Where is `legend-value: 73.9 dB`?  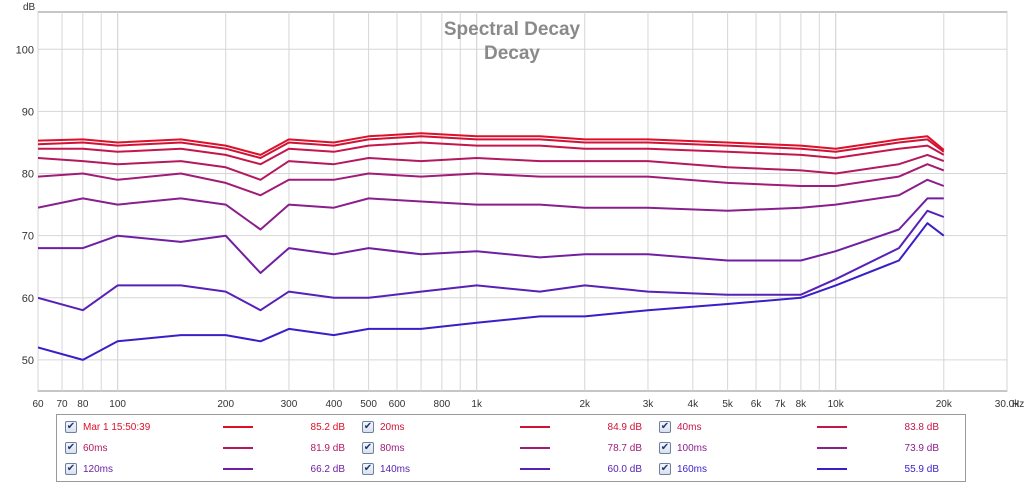
legend-value: 73.9 dB is located at coordinates (921, 448).